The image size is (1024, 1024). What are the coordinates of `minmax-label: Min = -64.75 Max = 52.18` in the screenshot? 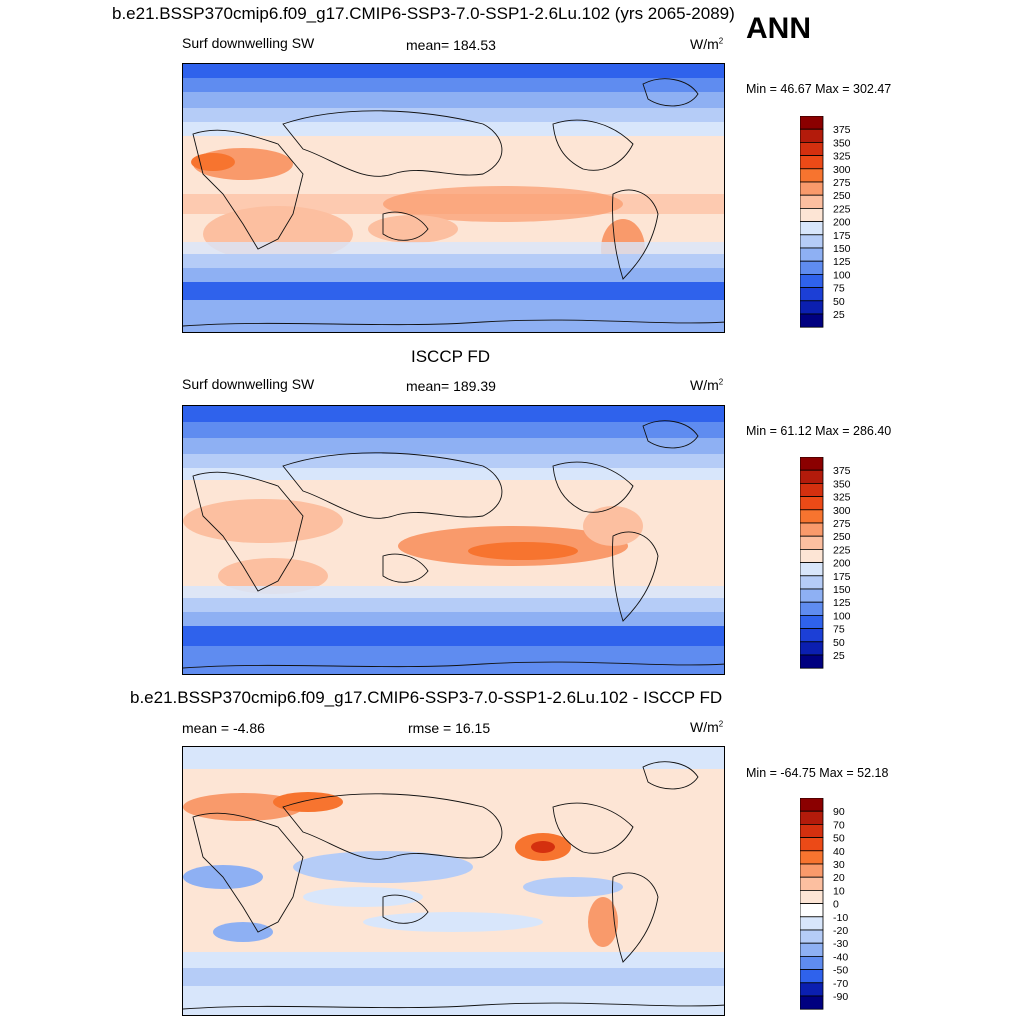 It's located at (817, 773).